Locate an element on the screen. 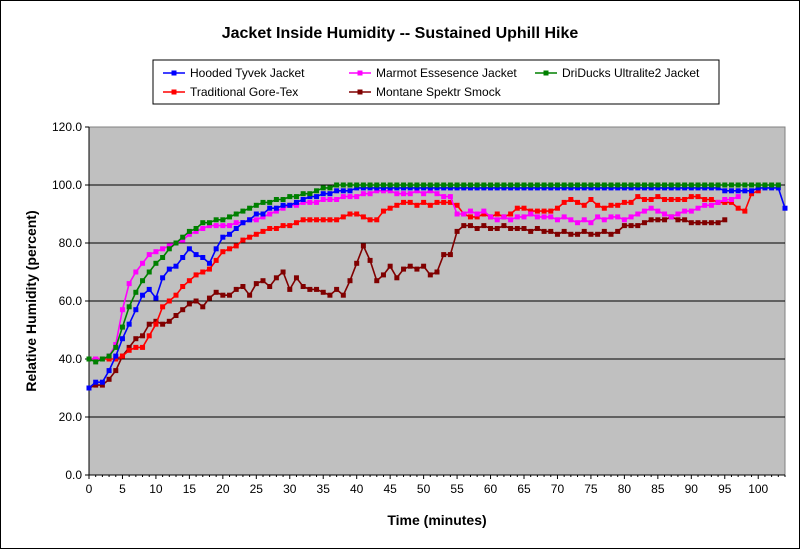  legend-label: DriDucks Ultralite2 Jacket is located at coordinates (631, 73).